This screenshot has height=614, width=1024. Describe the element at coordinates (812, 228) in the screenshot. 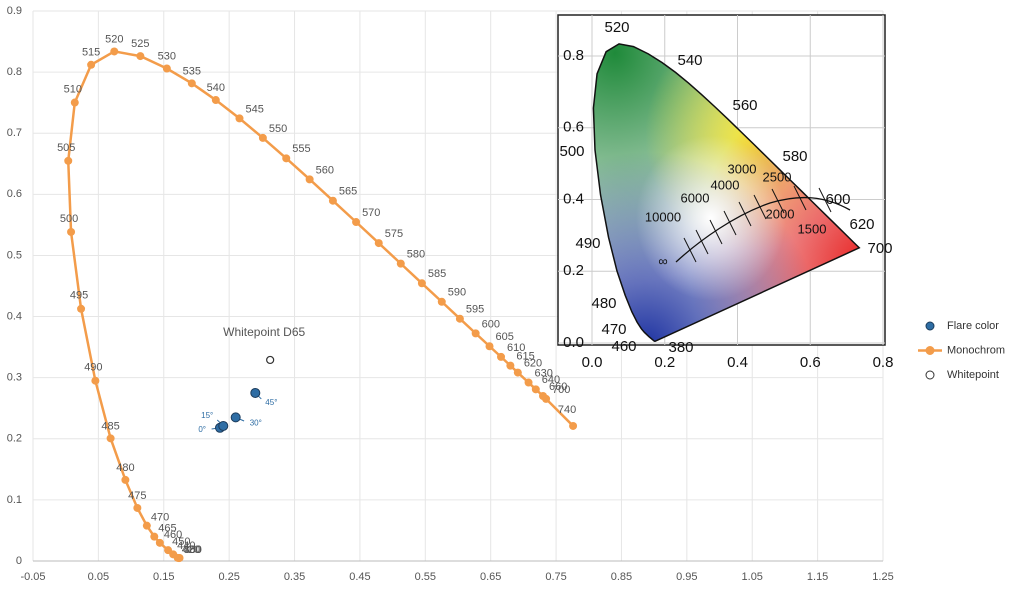

I see `cct-label: 1500` at that location.